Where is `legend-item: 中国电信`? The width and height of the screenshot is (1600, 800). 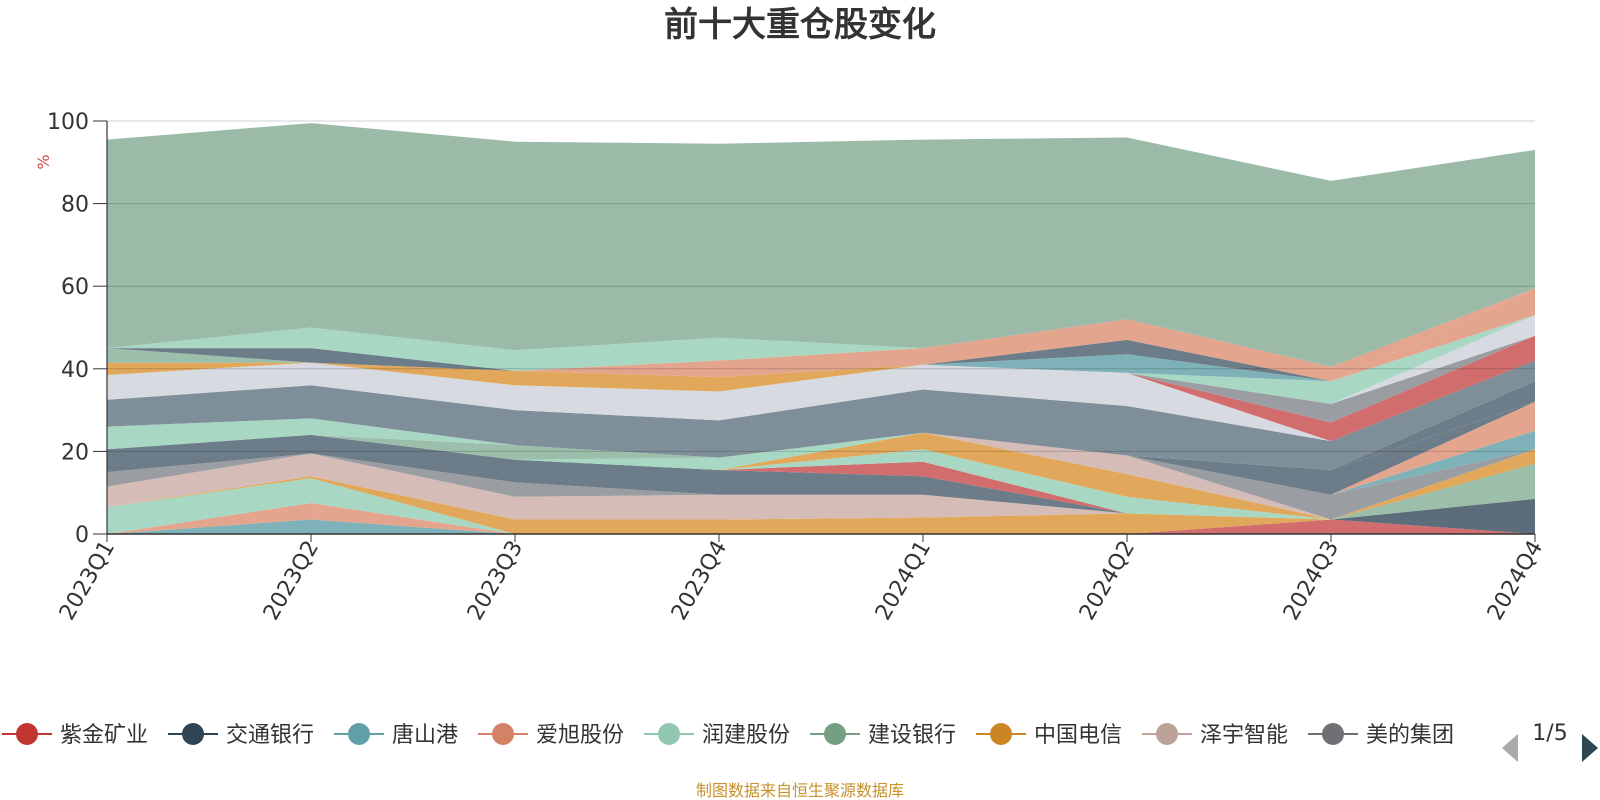
legend-item: 中国电信 is located at coordinates (1049, 735).